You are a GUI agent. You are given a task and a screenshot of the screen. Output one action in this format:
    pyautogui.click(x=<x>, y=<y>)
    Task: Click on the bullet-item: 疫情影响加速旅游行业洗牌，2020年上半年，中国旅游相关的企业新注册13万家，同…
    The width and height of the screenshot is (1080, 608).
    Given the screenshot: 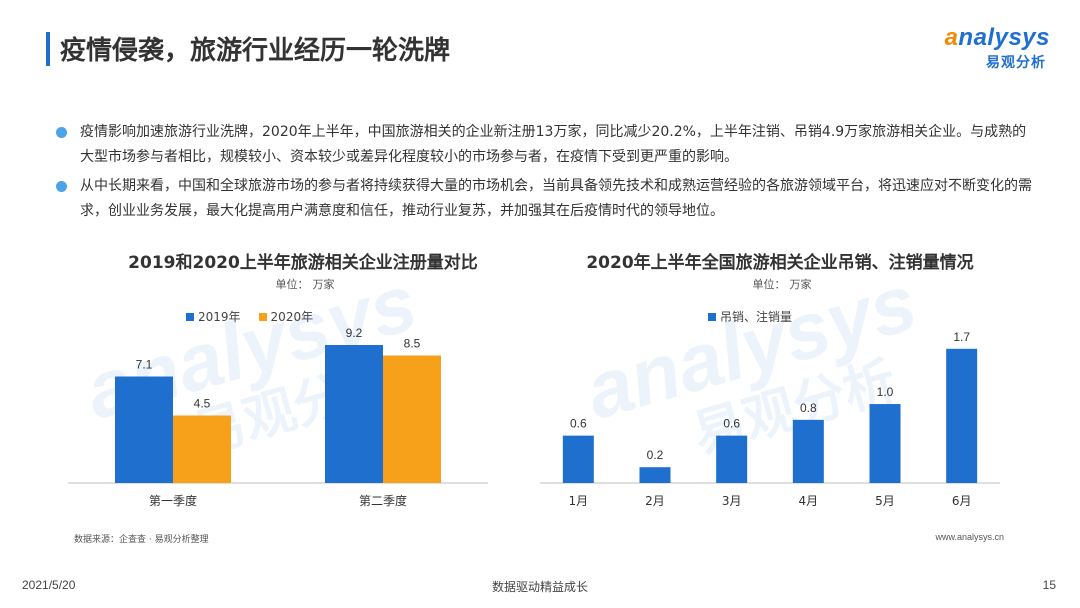 What is the action you would take?
    pyautogui.click(x=546, y=145)
    